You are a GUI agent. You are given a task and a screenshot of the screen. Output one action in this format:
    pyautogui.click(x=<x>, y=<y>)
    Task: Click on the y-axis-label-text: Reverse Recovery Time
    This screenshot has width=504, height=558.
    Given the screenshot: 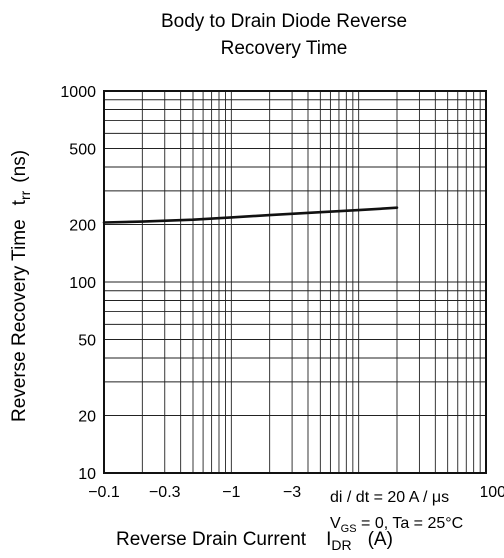 What is the action you would take?
    pyautogui.click(x=19, y=320)
    